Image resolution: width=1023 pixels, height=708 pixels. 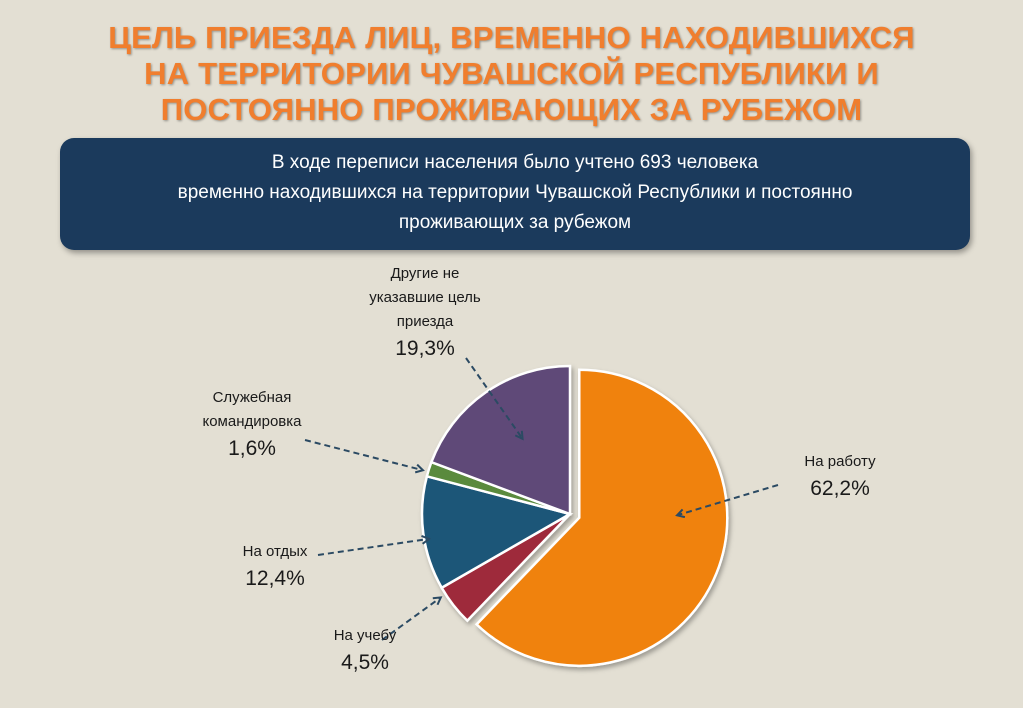 What do you see at coordinates (493, 397) in the screenshot?
I see `leader-arrow-other` at bounding box center [493, 397].